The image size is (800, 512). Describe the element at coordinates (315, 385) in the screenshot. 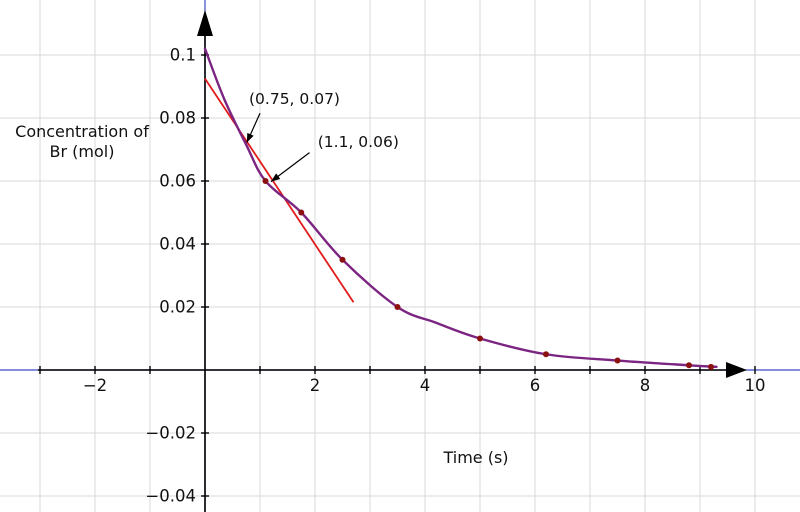

I see `x-tick-label: 2` at that location.